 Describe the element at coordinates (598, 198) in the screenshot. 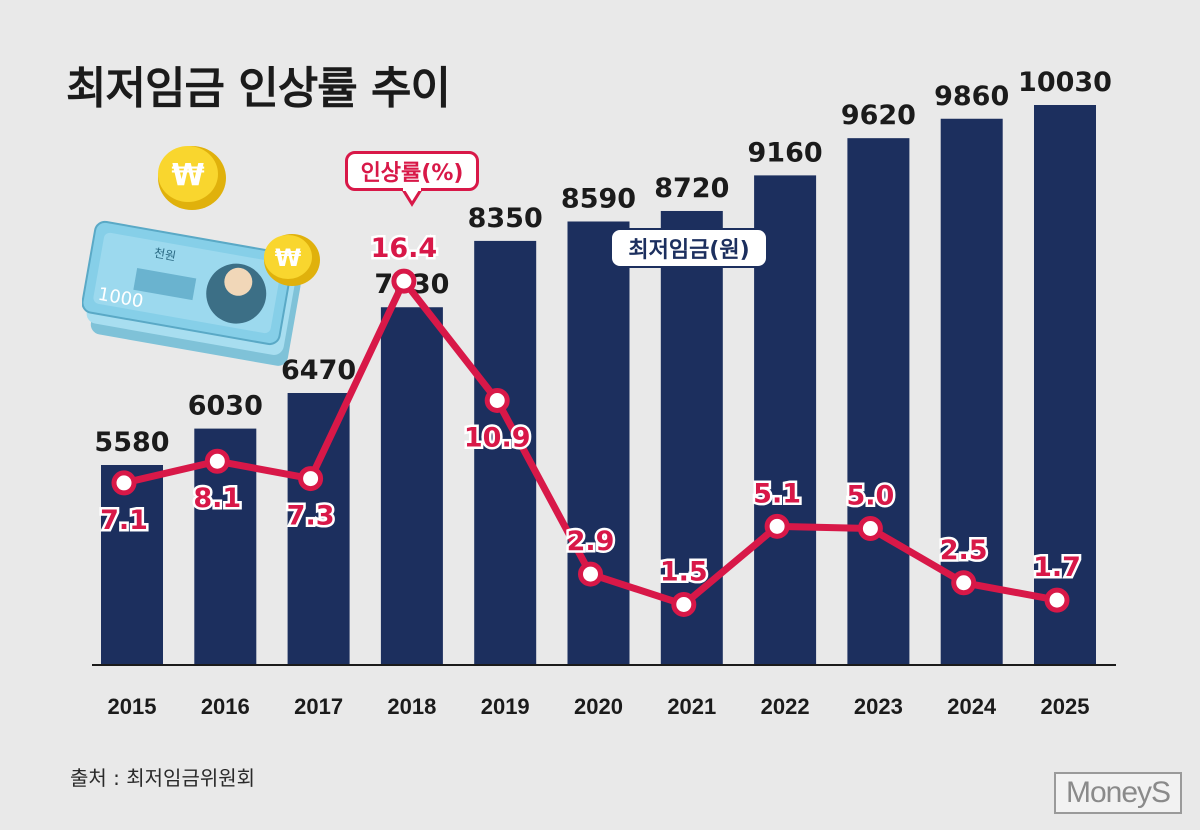

I see `bar-value-label: 8590` at that location.